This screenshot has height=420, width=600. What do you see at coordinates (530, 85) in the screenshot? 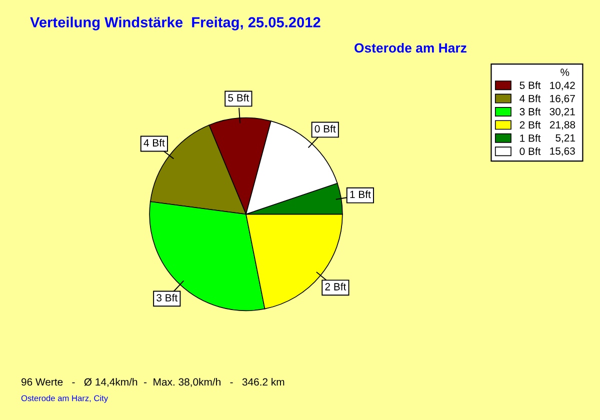
I see `legend-label: 5 Bft` at bounding box center [530, 85].